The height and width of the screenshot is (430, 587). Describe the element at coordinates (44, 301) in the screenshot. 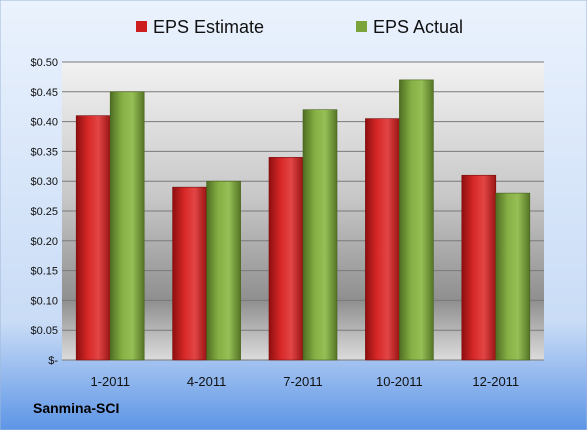

I see `y-tick-label: $0.10` at that location.